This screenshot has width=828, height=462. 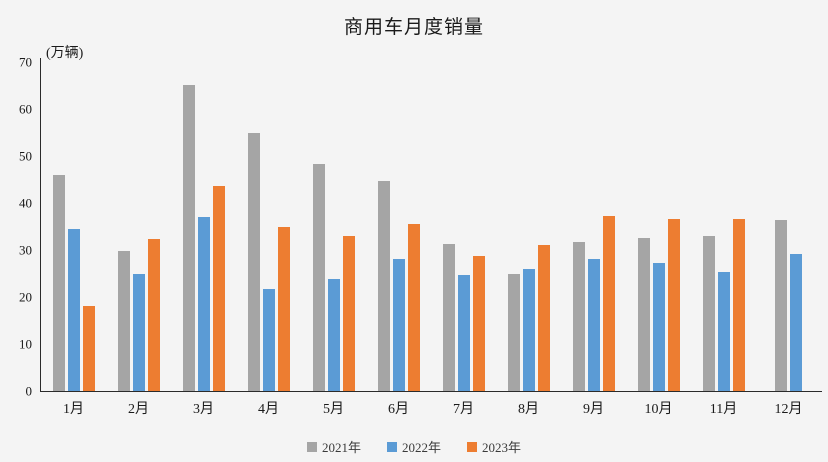 I want to click on x-axis-label-8月: 8月, so click(x=528, y=409).